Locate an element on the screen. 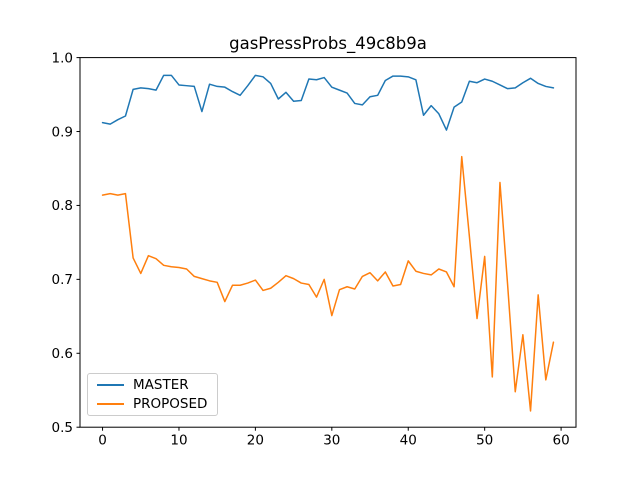  x-tick-label: 30 is located at coordinates (331, 441).